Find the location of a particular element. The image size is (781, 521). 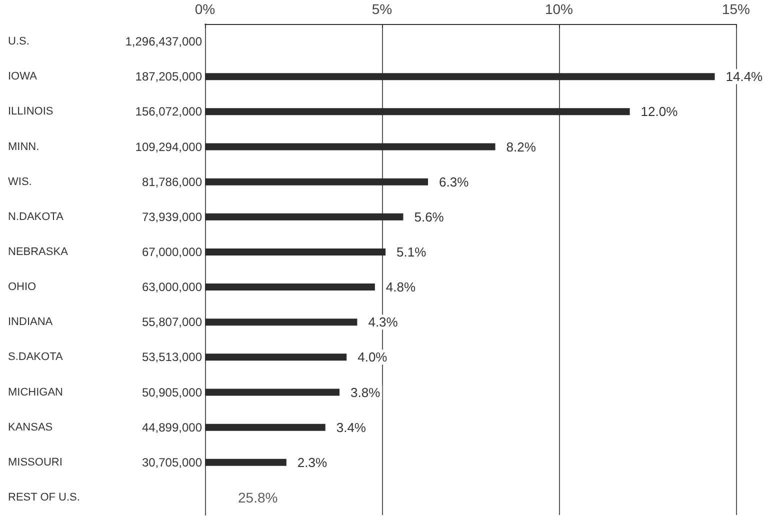

data-label: 14.4% is located at coordinates (745, 76).